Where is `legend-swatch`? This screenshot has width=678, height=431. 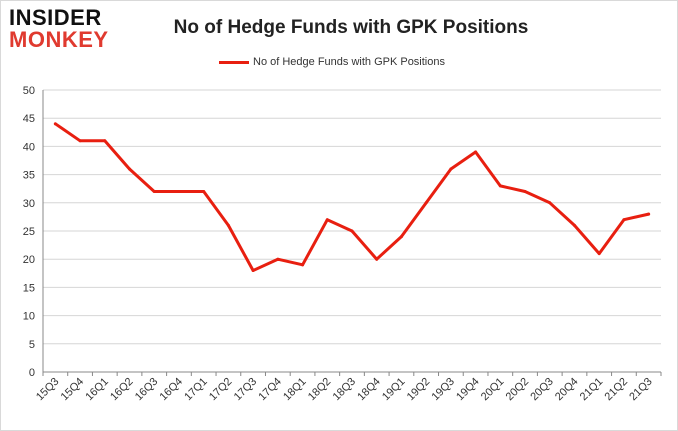
legend-swatch is located at coordinates (234, 62).